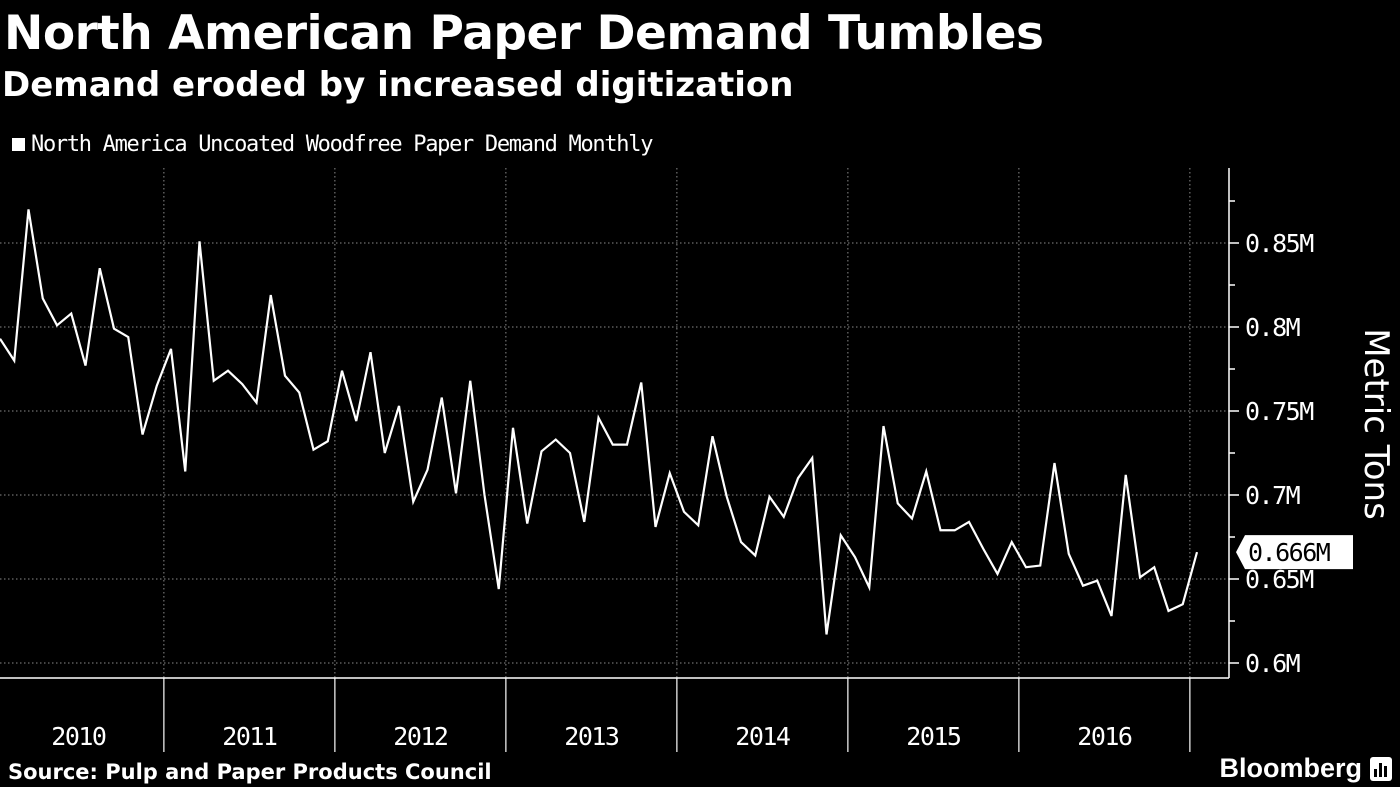 This screenshot has width=1400, height=787. Describe the element at coordinates (1272, 327) in the screenshot. I see `y-tick-label: 0.8M` at that location.